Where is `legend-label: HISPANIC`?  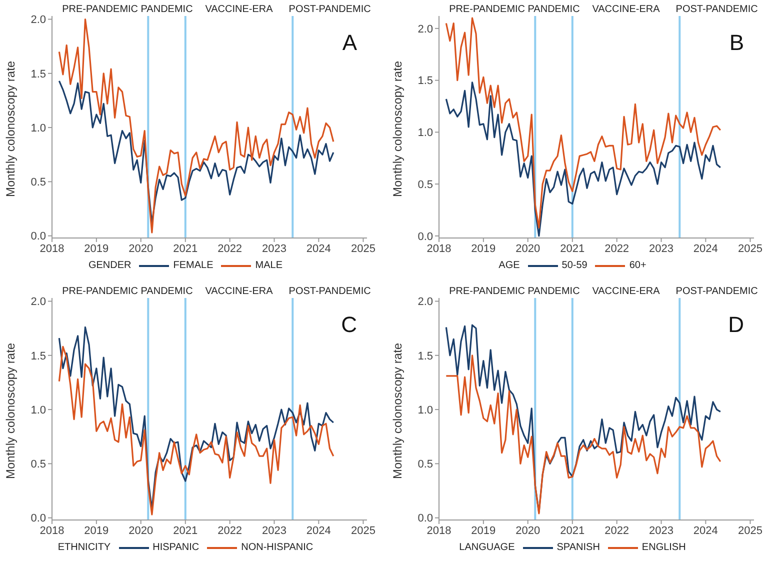
legend-label: HISPANIC is located at coordinates (176, 547).